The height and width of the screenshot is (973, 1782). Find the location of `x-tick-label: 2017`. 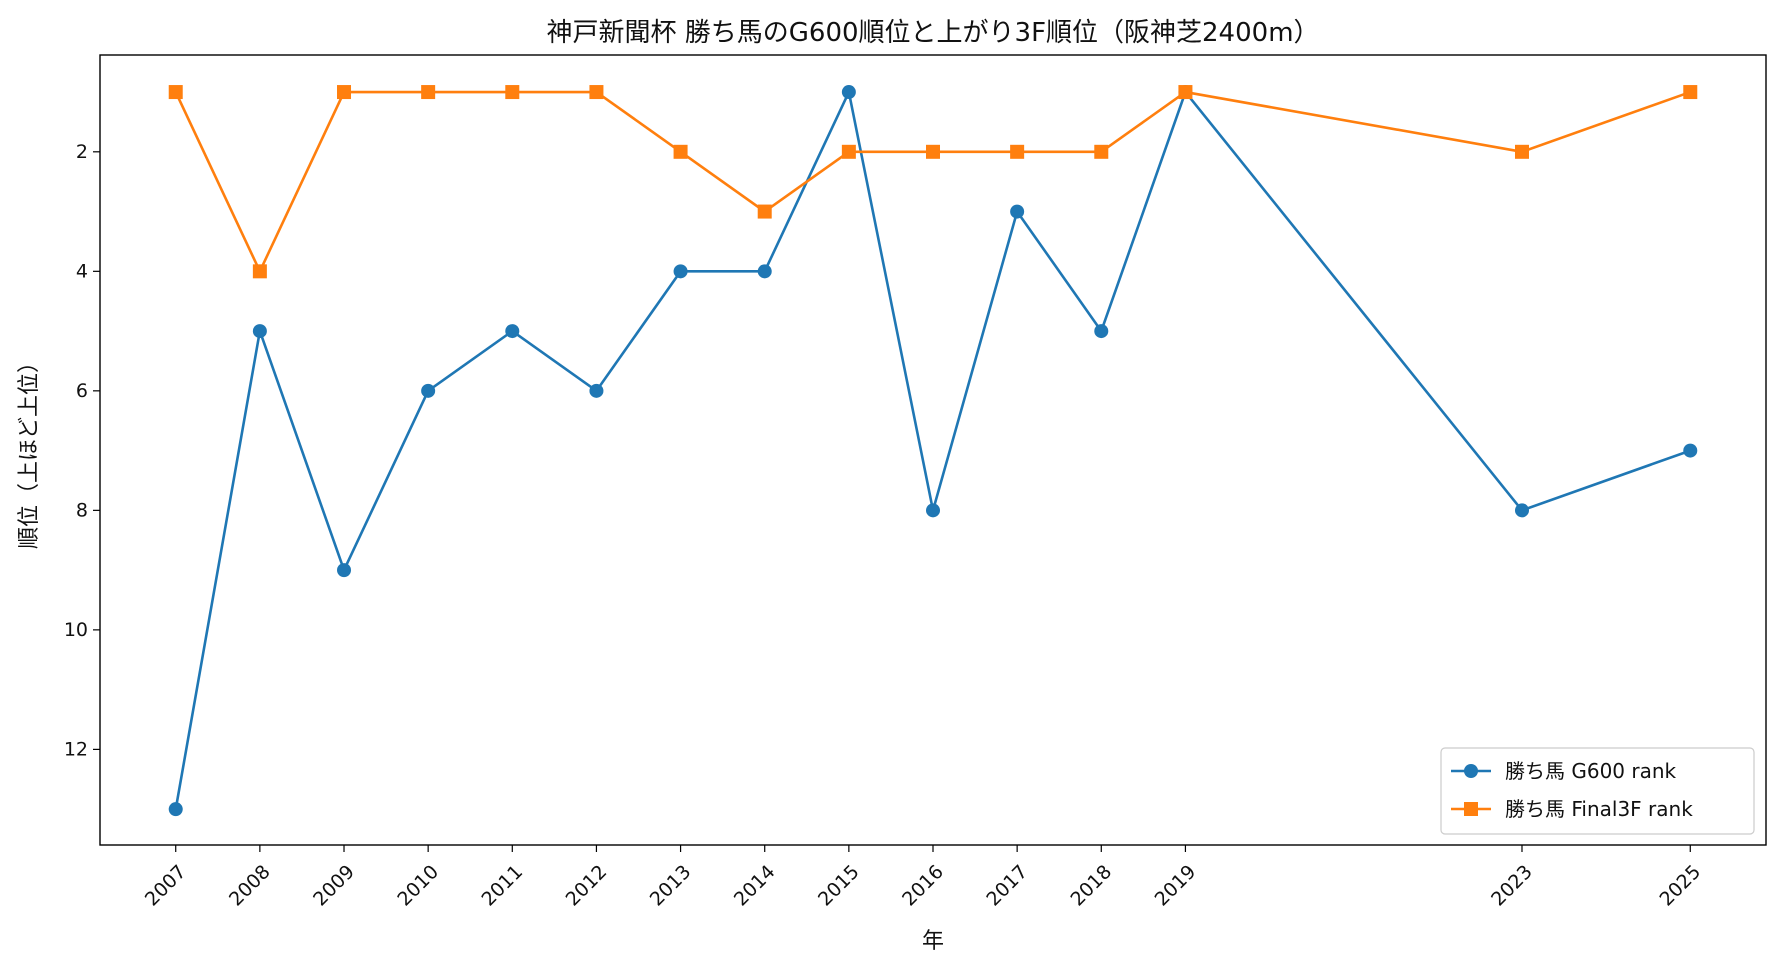

x-tick-label: 2017 is located at coordinates (1007, 886).